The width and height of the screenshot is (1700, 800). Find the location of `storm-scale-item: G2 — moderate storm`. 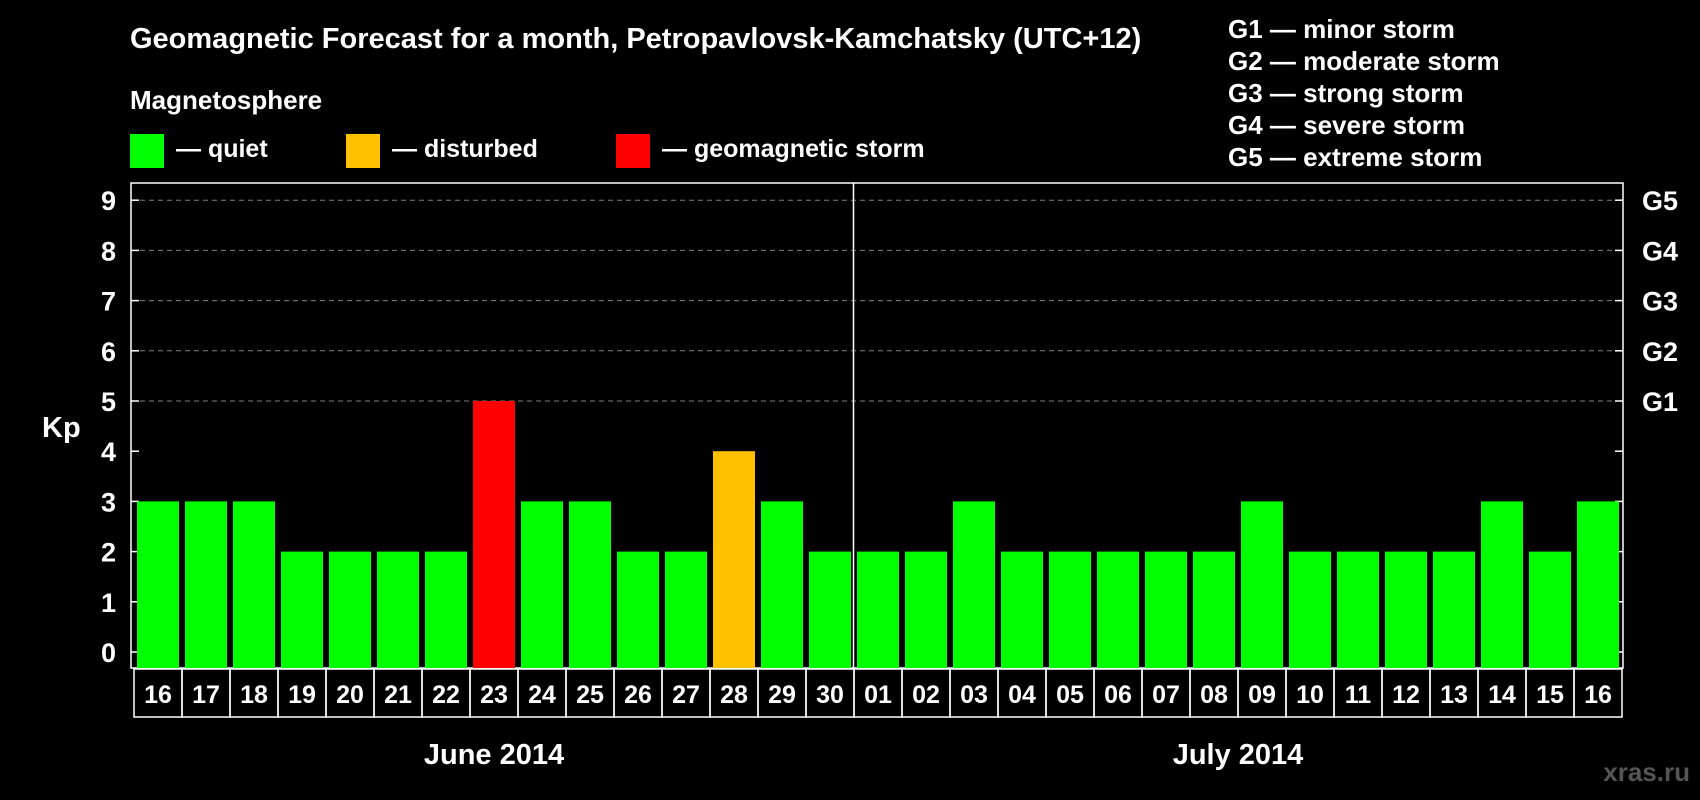

storm-scale-item: G2 — moderate storm is located at coordinates (1364, 61).